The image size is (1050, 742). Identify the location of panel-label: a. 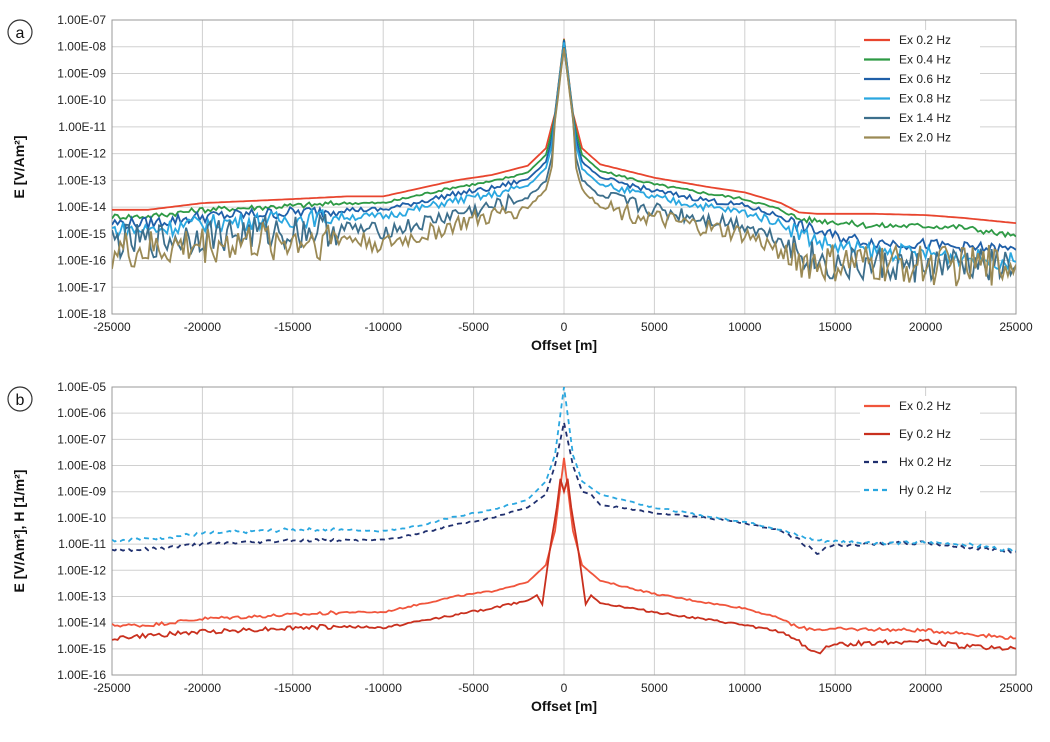
(20, 33).